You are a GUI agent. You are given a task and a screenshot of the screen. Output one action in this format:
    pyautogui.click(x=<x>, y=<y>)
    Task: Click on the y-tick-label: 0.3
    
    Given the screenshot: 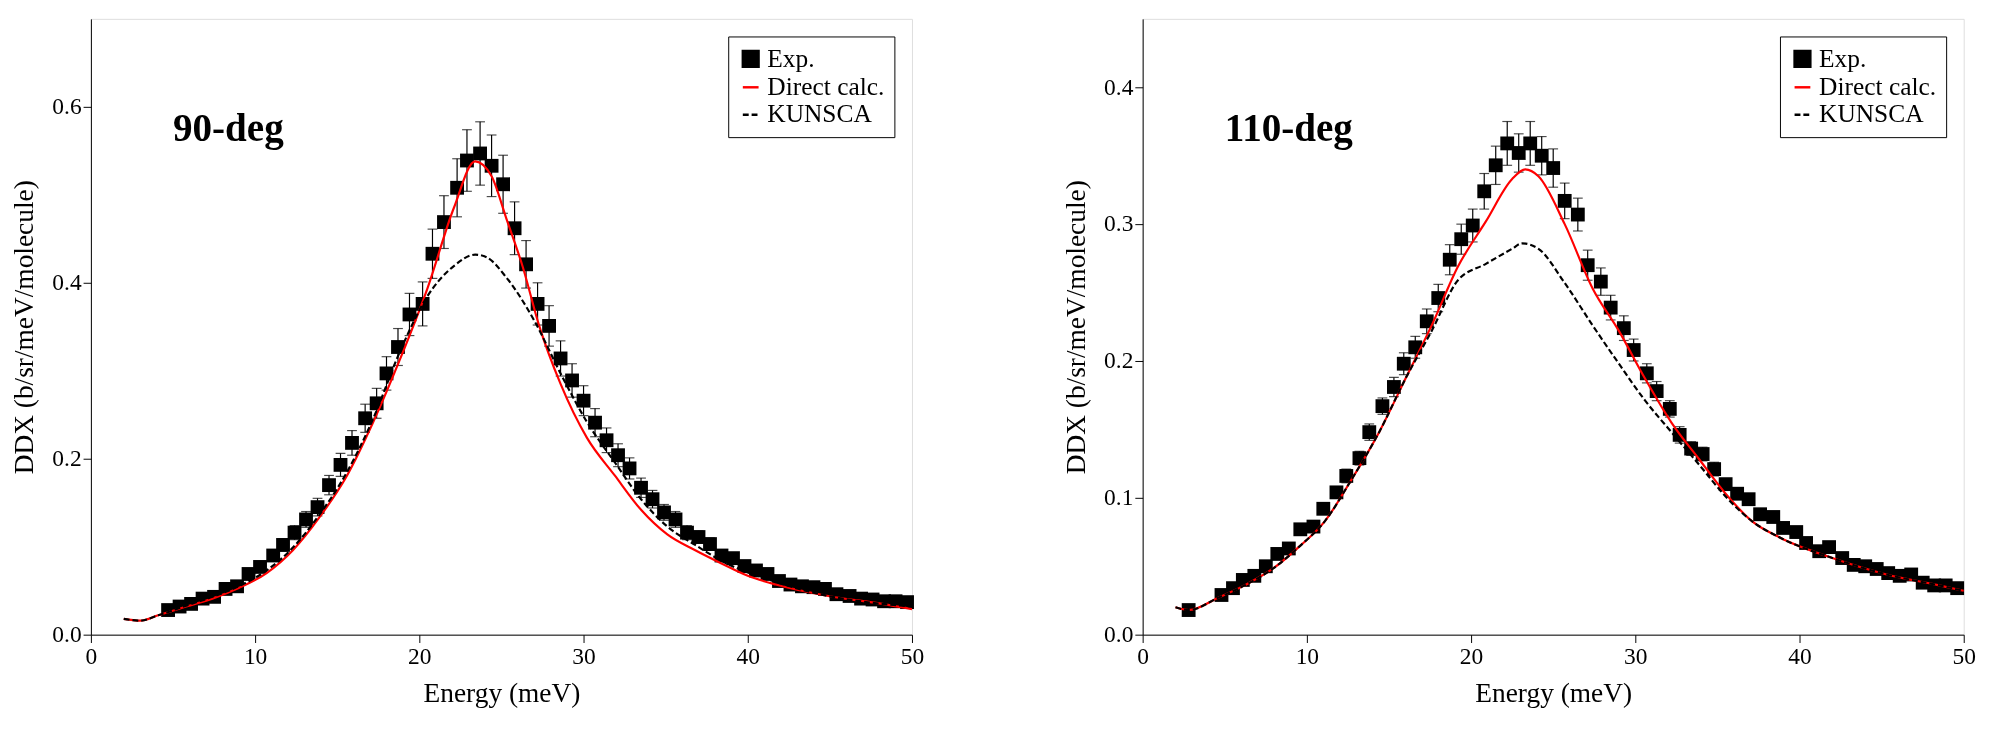 What is the action you would take?
    pyautogui.click(x=1119, y=223)
    